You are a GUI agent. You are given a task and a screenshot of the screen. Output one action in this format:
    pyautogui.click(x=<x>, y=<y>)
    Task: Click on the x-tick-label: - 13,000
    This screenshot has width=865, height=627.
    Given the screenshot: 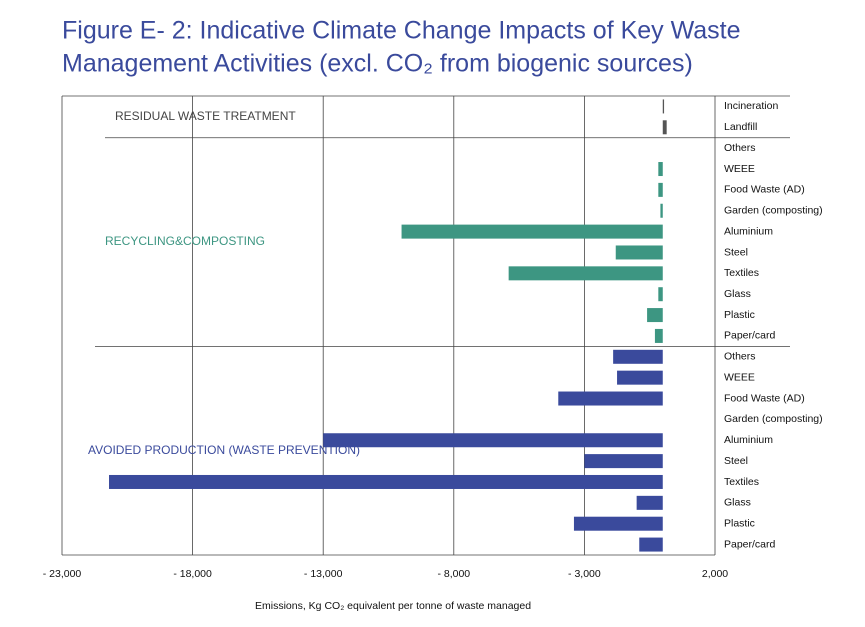 What is the action you would take?
    pyautogui.click(x=323, y=574)
    